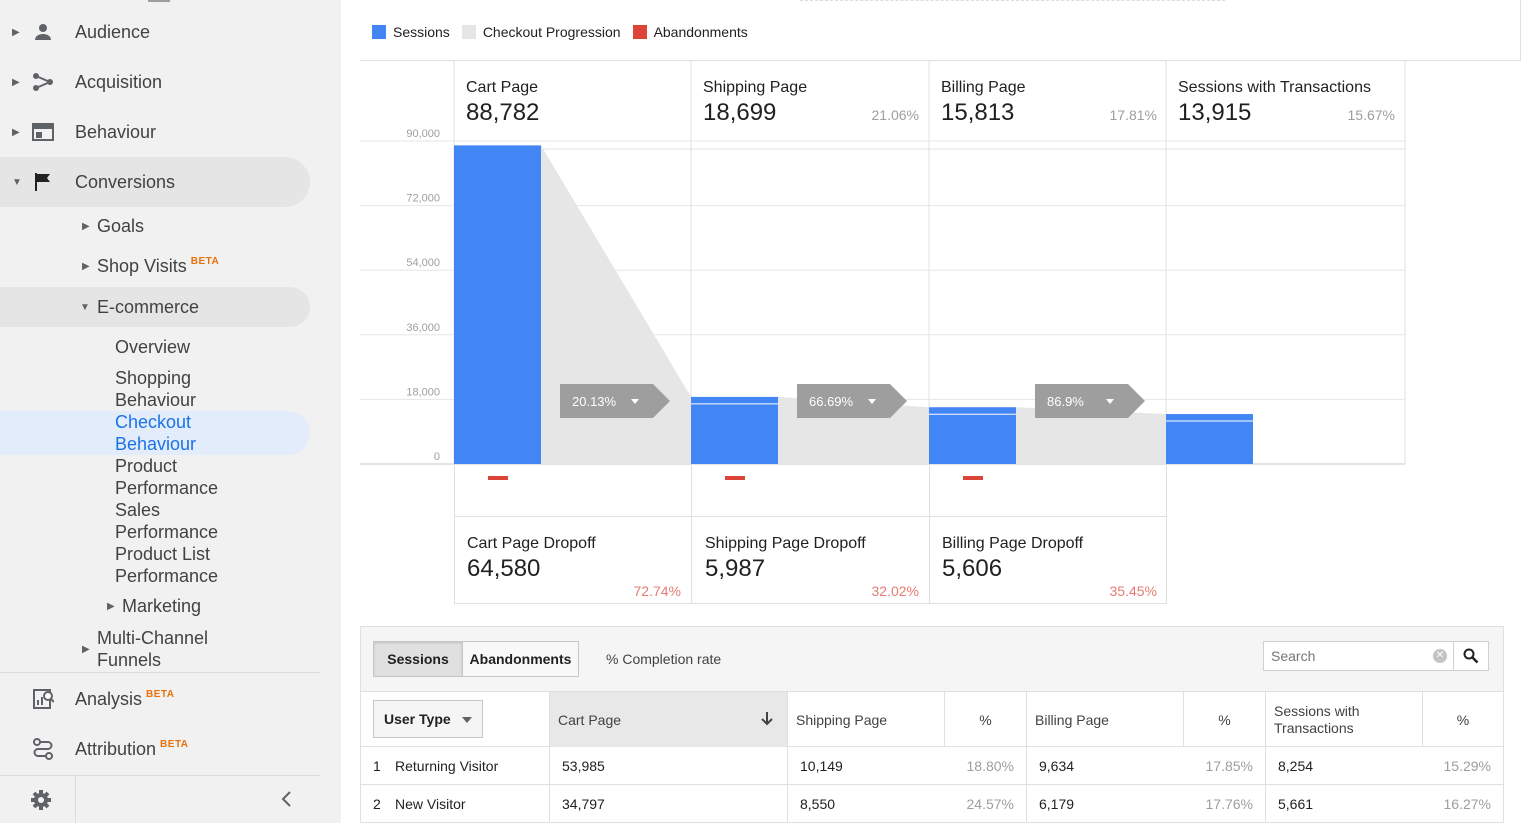 Image resolution: width=1521 pixels, height=823 pixels. Describe the element at coordinates (430, 803) in the screenshot. I see `row-name-link: New Visitor` at that location.